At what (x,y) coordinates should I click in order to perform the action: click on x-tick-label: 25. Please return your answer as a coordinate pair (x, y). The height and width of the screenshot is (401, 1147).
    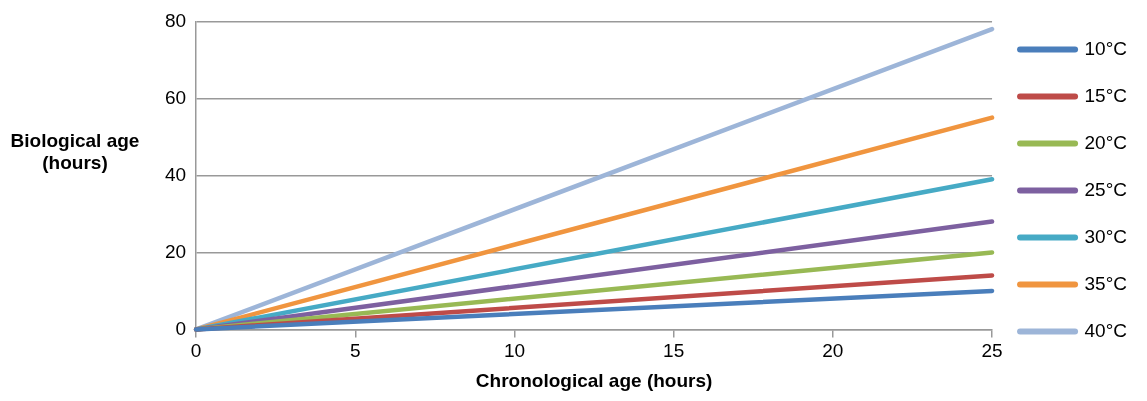
    Looking at the image, I should click on (992, 351).